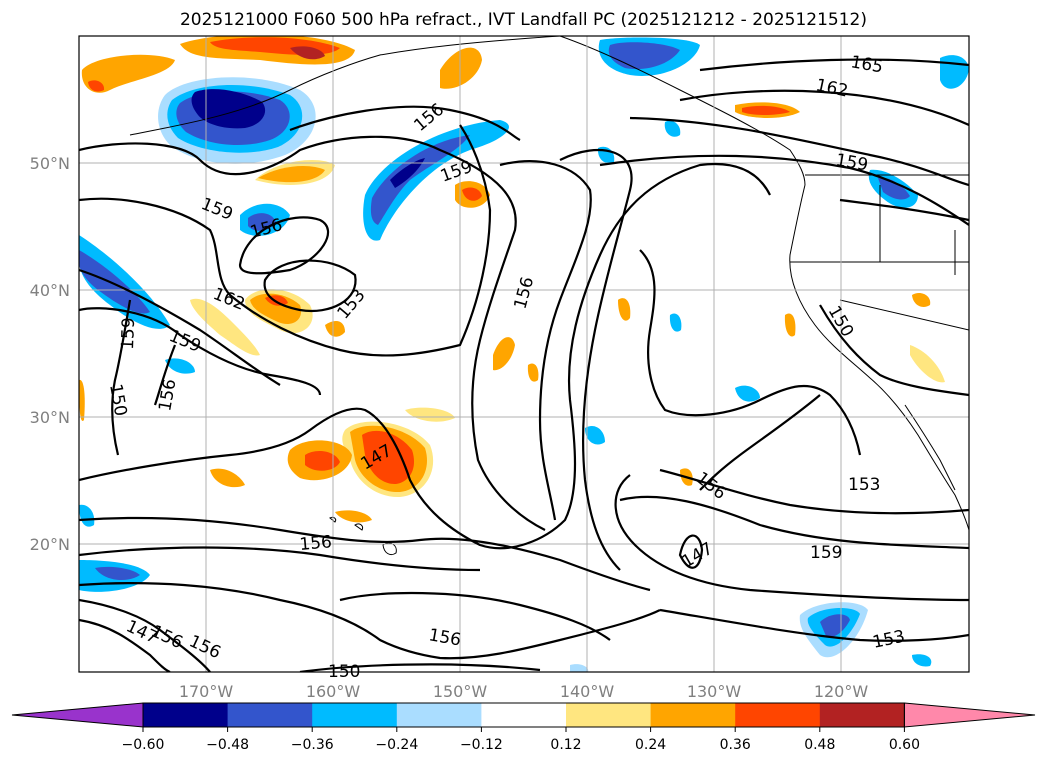  I want to click on colorbar-tick-label: −0.12, so click(481, 745).